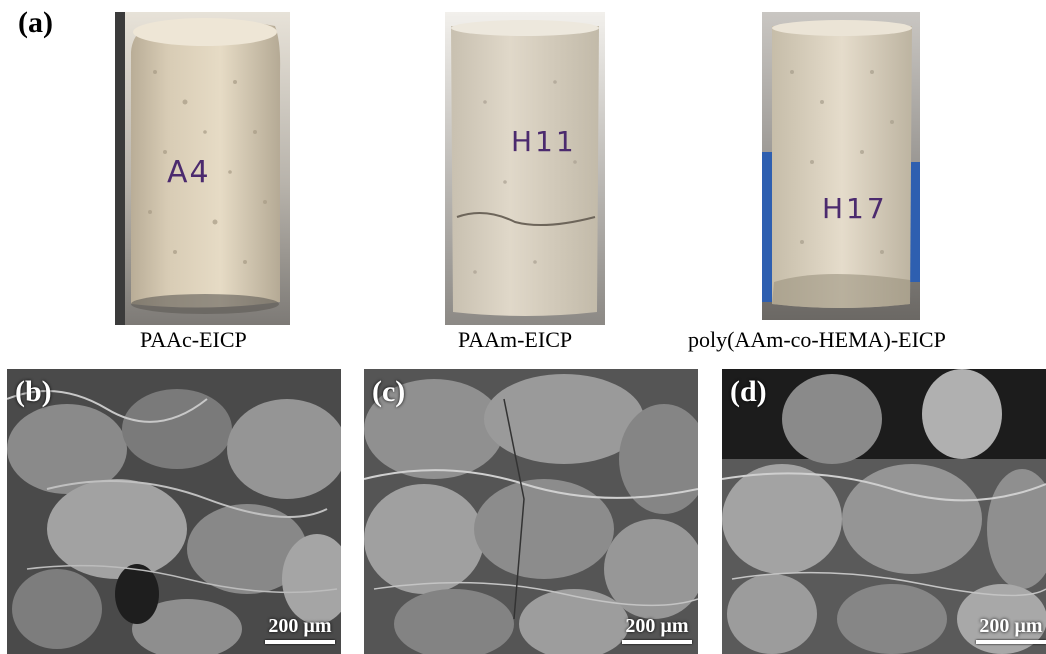  Describe the element at coordinates (525, 168) in the screenshot. I see `sample-photo-paam: H11` at that location.